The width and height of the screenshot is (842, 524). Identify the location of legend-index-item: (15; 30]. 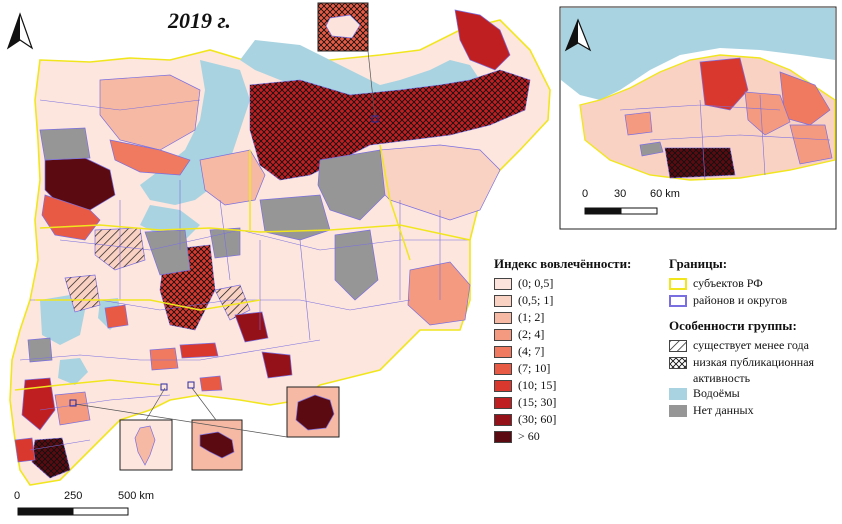
(562, 402).